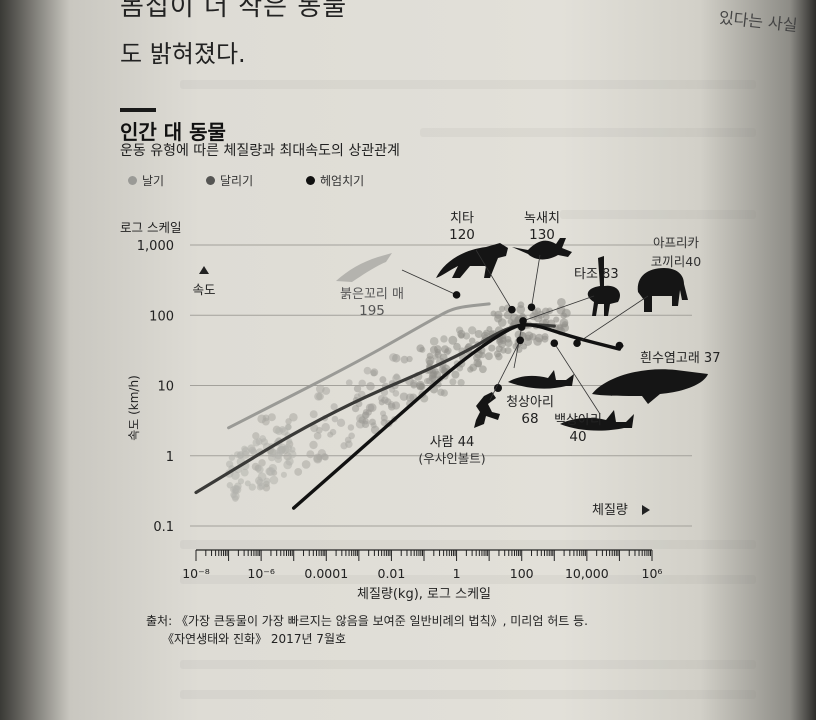  Describe the element at coordinates (342, 181) in the screenshot. I see `legend-label-swimming: 헤엄치기` at that location.